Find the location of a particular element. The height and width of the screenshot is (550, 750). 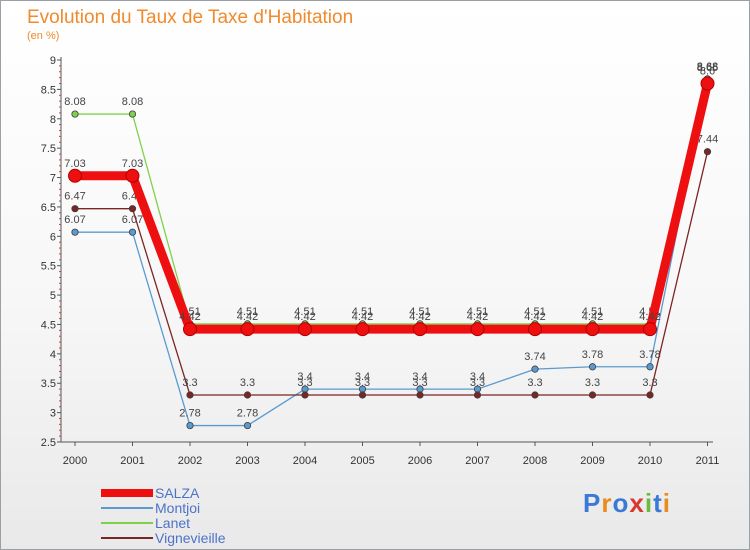

x-tick-label: 2004 is located at coordinates (305, 461).